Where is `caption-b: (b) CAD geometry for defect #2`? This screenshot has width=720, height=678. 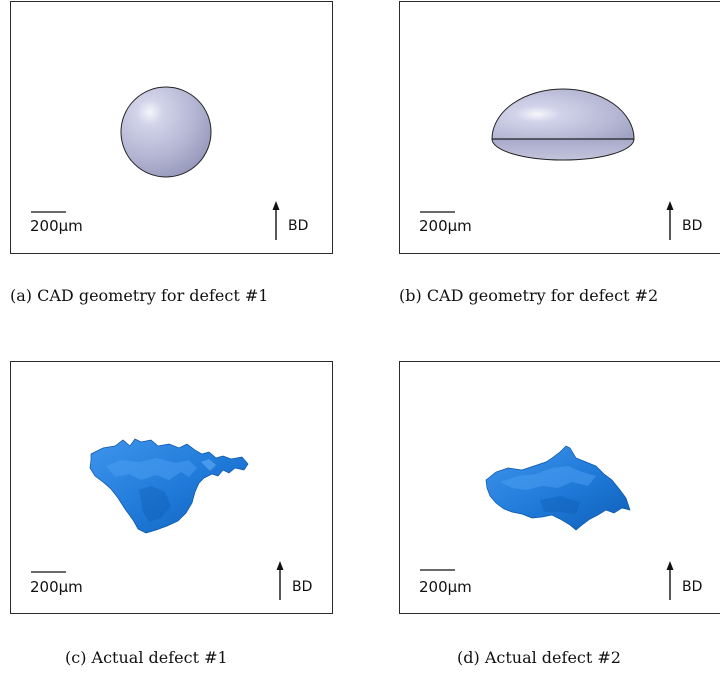
caption-b: (b) CAD geometry for defect #2 is located at coordinates (529, 295).